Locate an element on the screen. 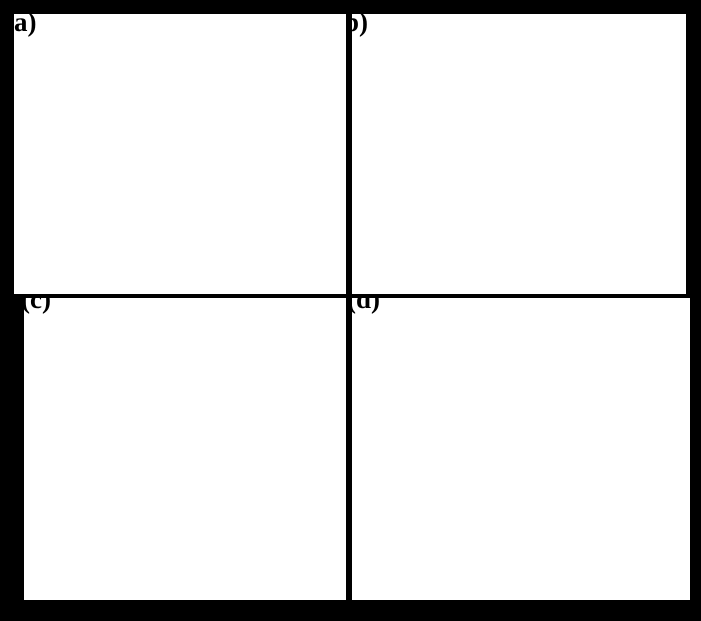 The width and height of the screenshot is (701, 621). panel-b-label: (b) is located at coordinates (360, 25).